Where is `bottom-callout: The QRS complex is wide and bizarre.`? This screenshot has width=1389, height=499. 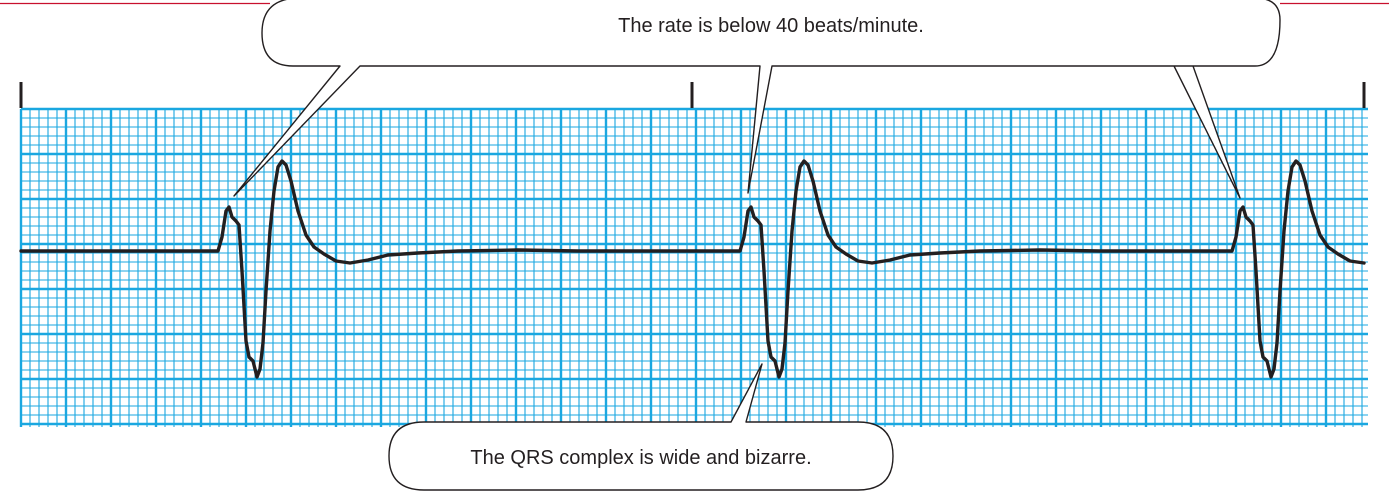
bottom-callout: The QRS complex is wide and bizarre. is located at coordinates (641, 427).